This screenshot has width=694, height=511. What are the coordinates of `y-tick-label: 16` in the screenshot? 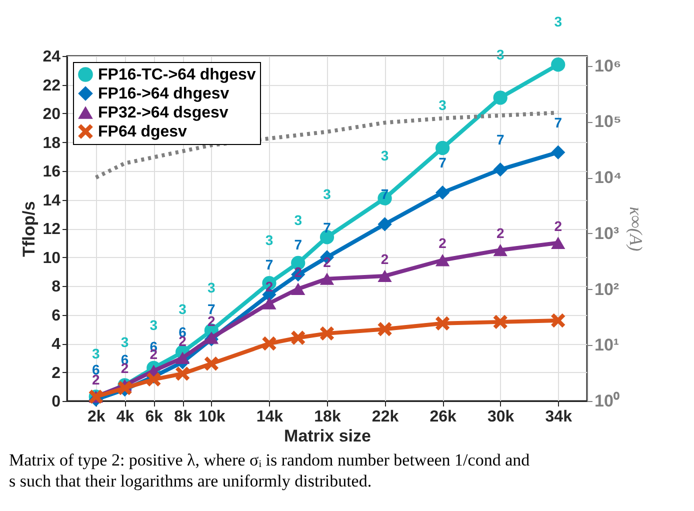 It's located at (51, 172).